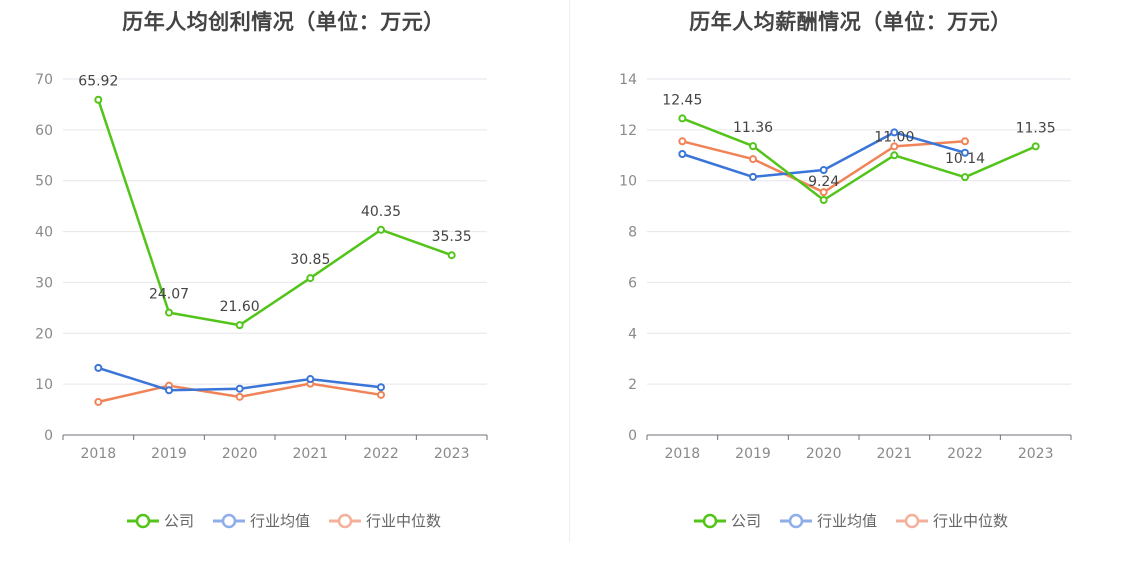  Describe the element at coordinates (381, 212) in the screenshot. I see `data-label: 40.35` at that location.